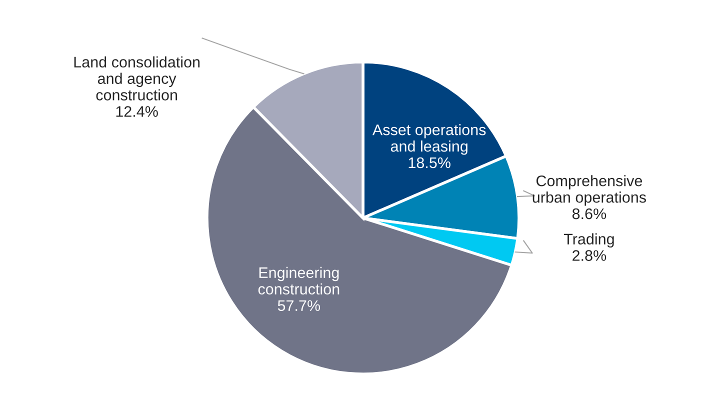  Describe the element at coordinates (429, 139) in the screenshot. I see `slice-label: Asset operations and leasing` at that location.